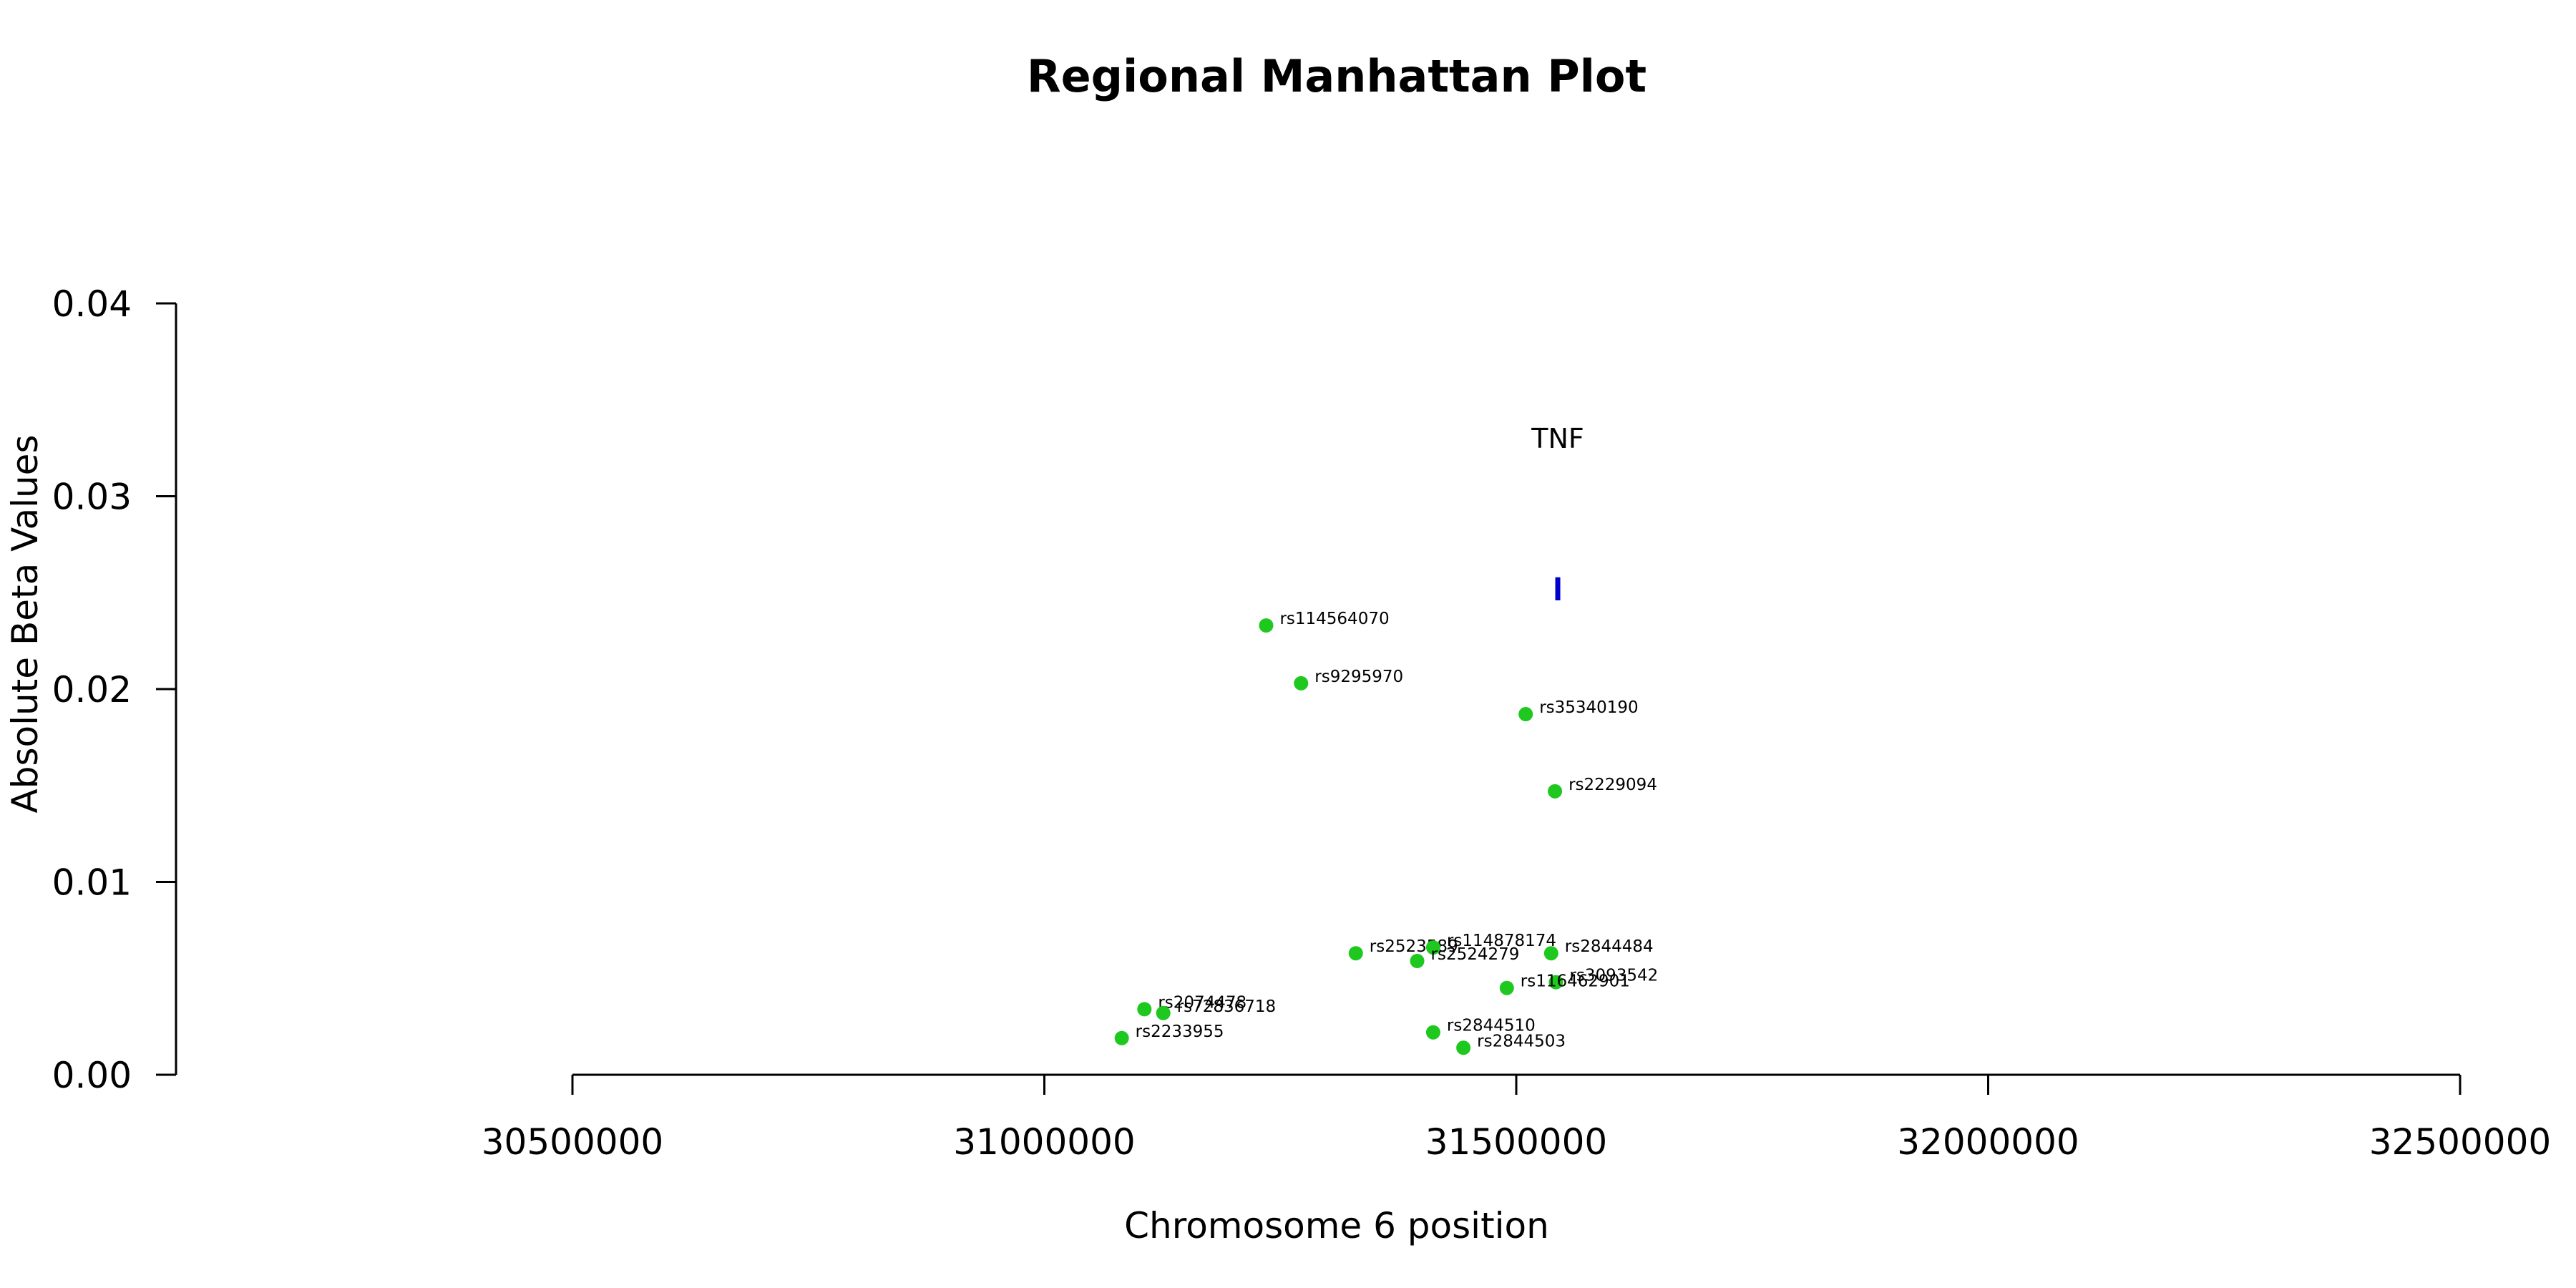 Image resolution: width=2576 pixels, height=1288 pixels. What do you see at coordinates (573, 1142) in the screenshot?
I see `x-tick-label: 30500000` at bounding box center [573, 1142].